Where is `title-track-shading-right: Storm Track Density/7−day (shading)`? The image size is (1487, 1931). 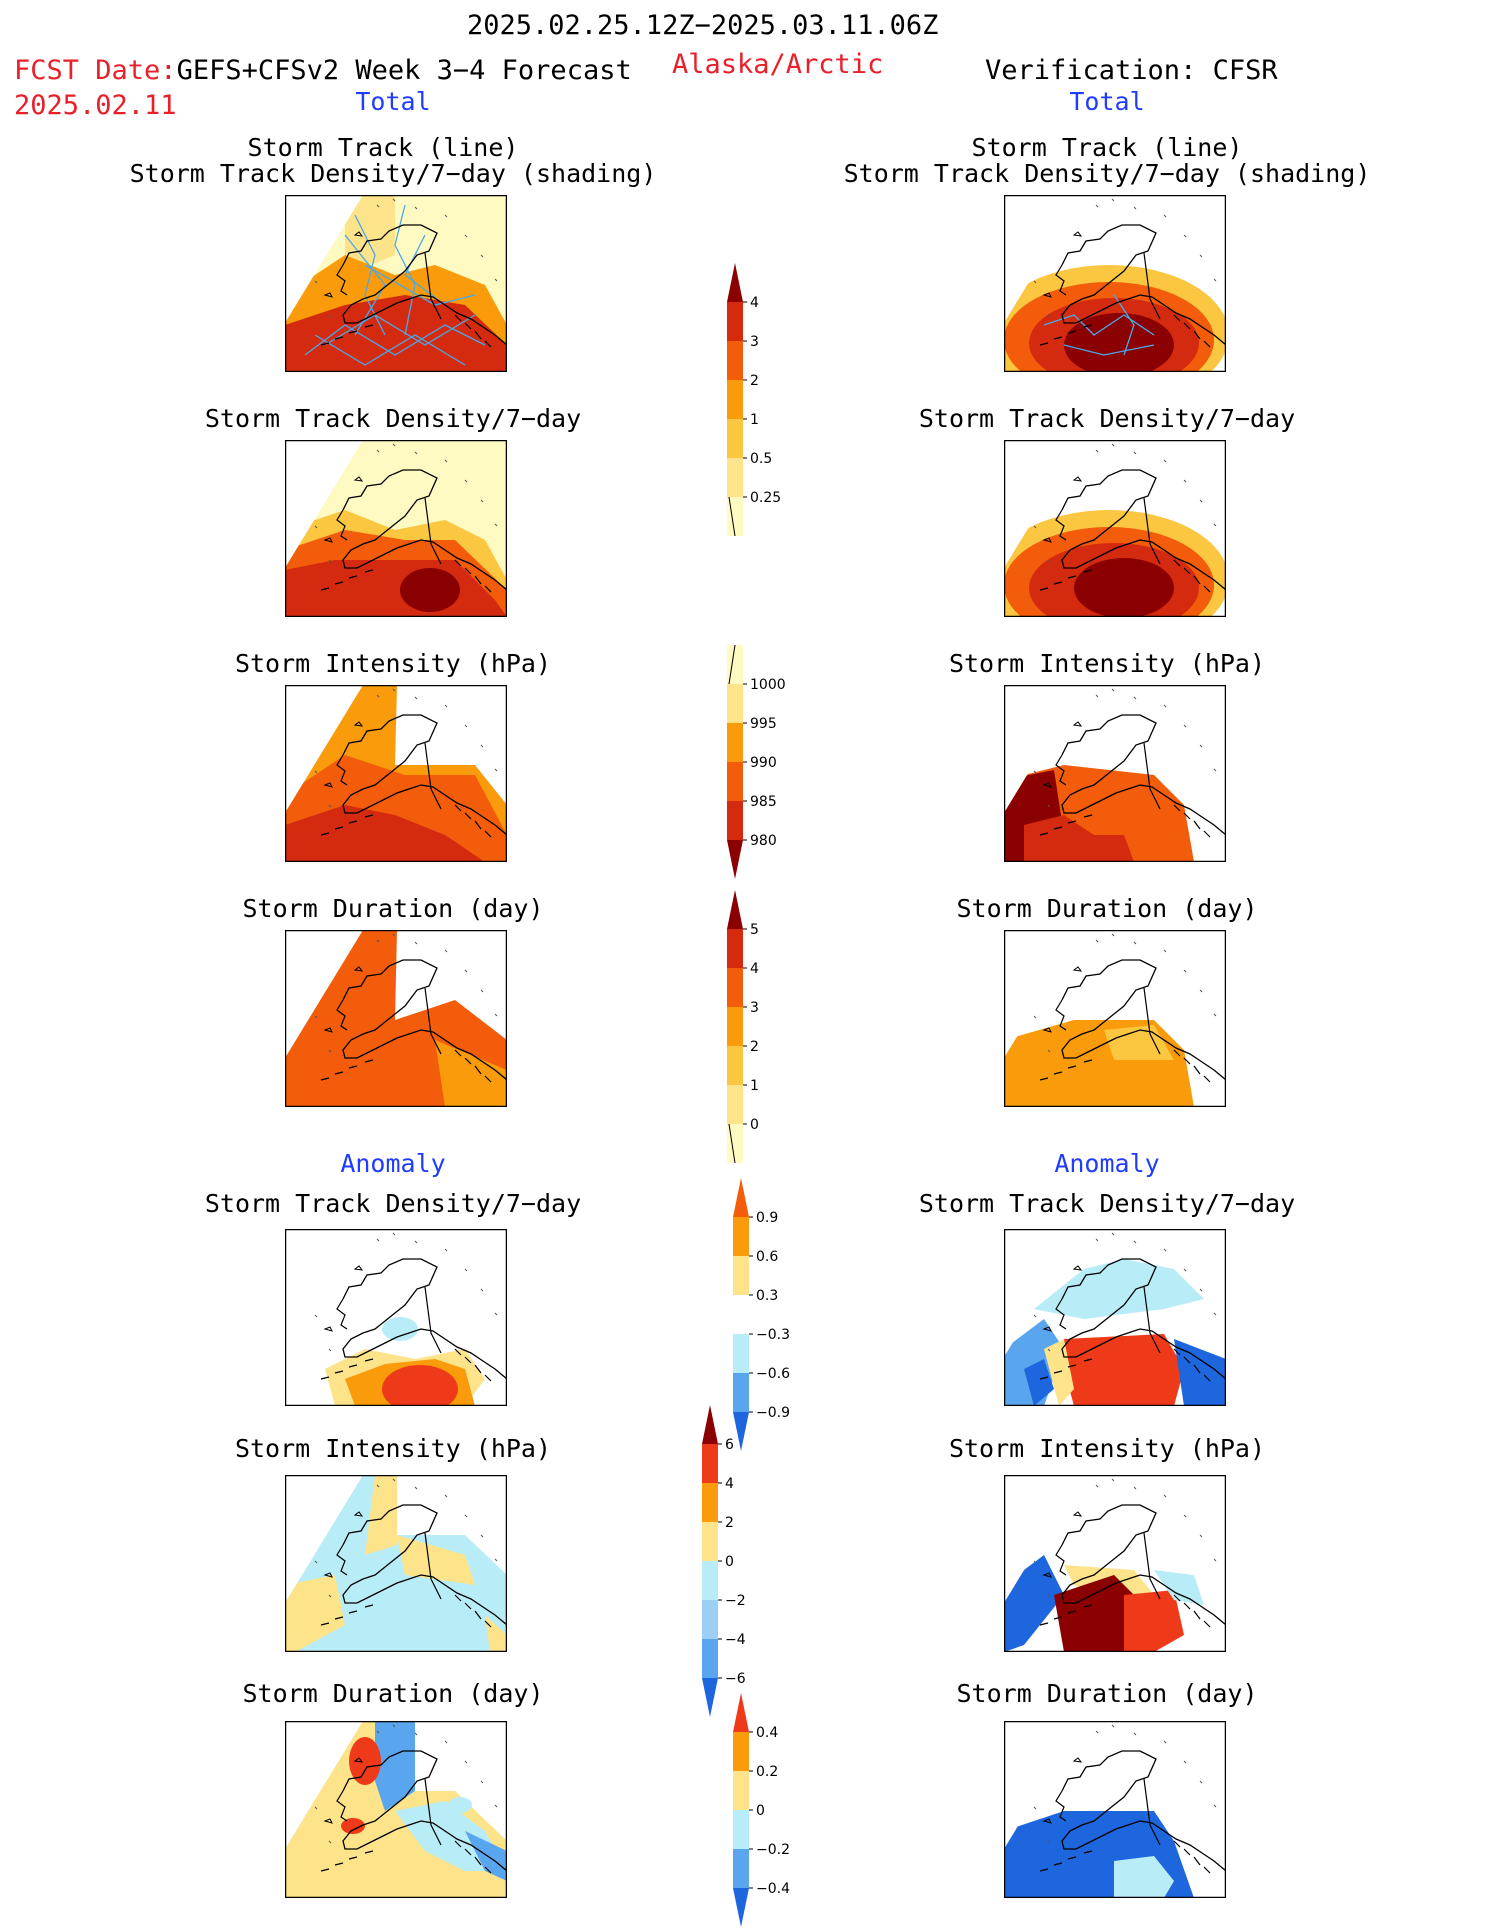
title-track-shading-right: Storm Track Density/7−day (shading) is located at coordinates (1107, 173).